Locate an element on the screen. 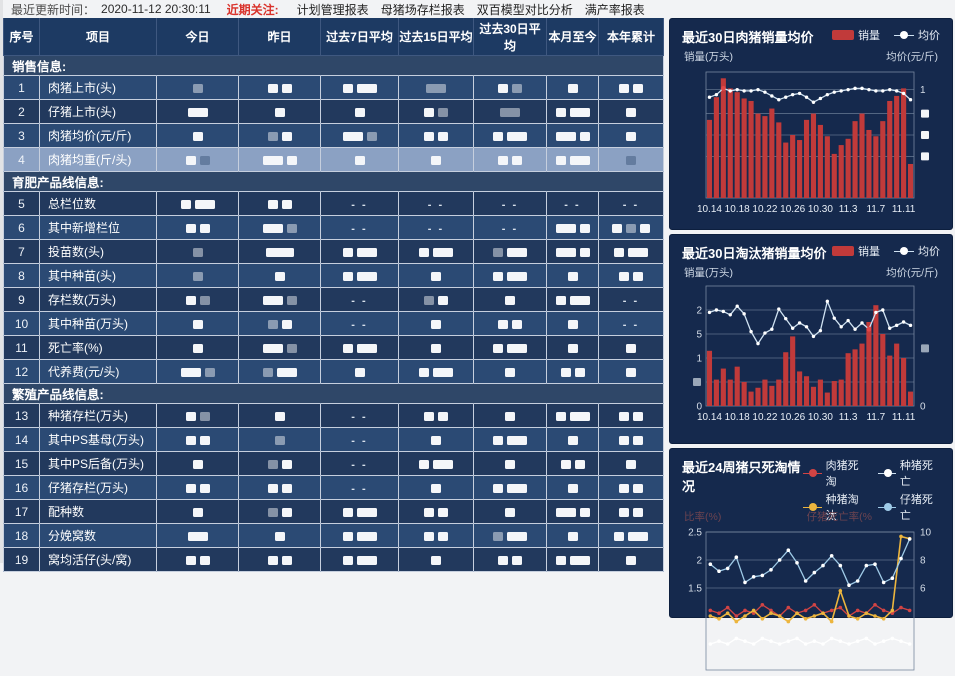 The height and width of the screenshot is (676, 955). table-row: 18 分娩窝数 is located at coordinates (333, 535).